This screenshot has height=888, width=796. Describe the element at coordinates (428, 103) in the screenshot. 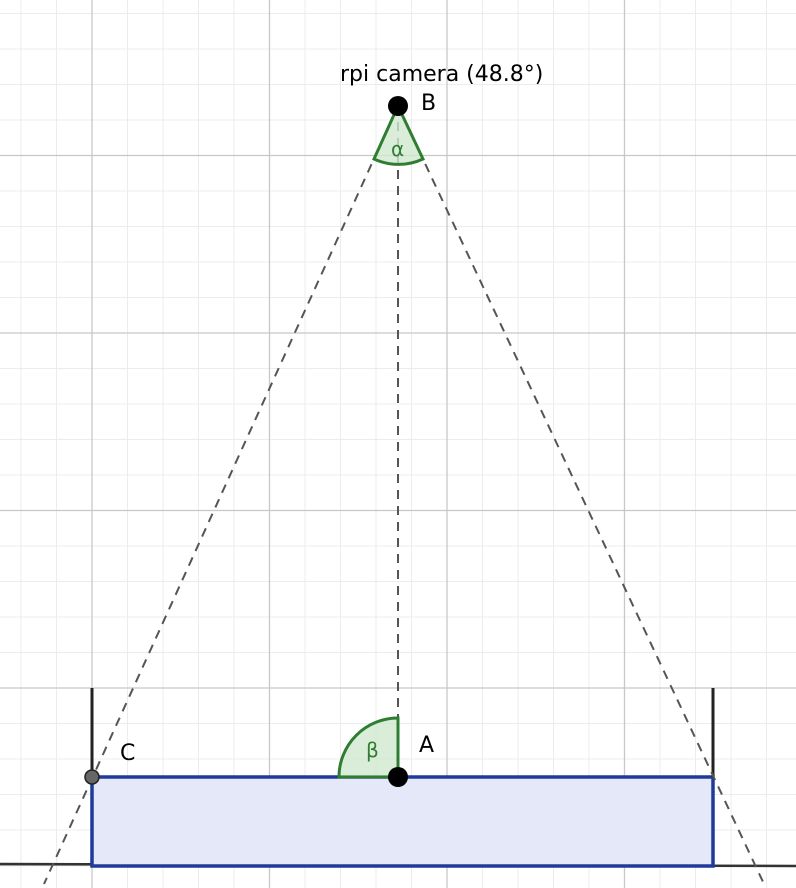

I see `point-b-label: B` at that location.